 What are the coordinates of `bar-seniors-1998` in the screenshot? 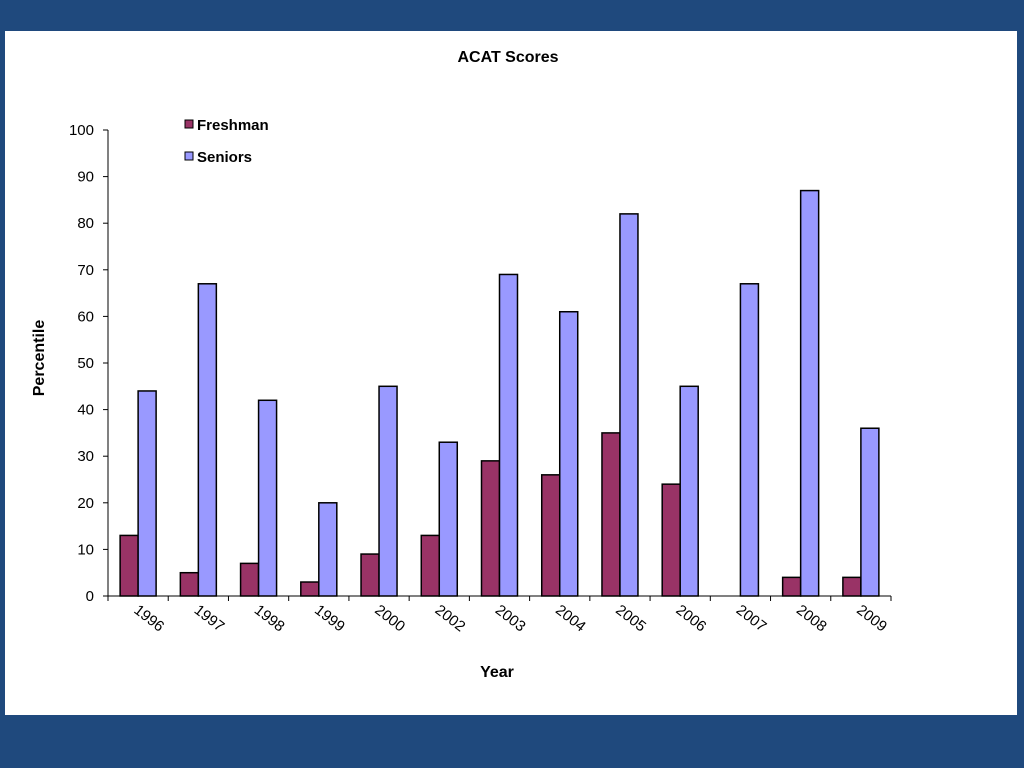 It's located at (267, 498).